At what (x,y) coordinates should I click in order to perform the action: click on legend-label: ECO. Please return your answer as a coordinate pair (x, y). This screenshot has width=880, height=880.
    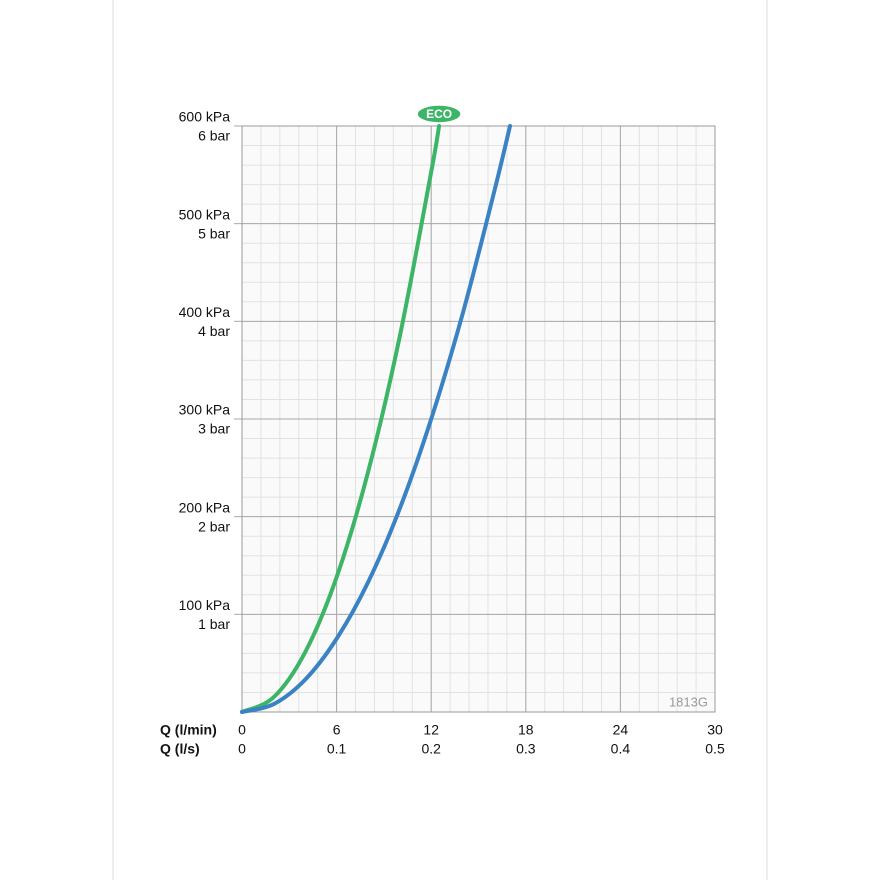
    Looking at the image, I should click on (439, 114).